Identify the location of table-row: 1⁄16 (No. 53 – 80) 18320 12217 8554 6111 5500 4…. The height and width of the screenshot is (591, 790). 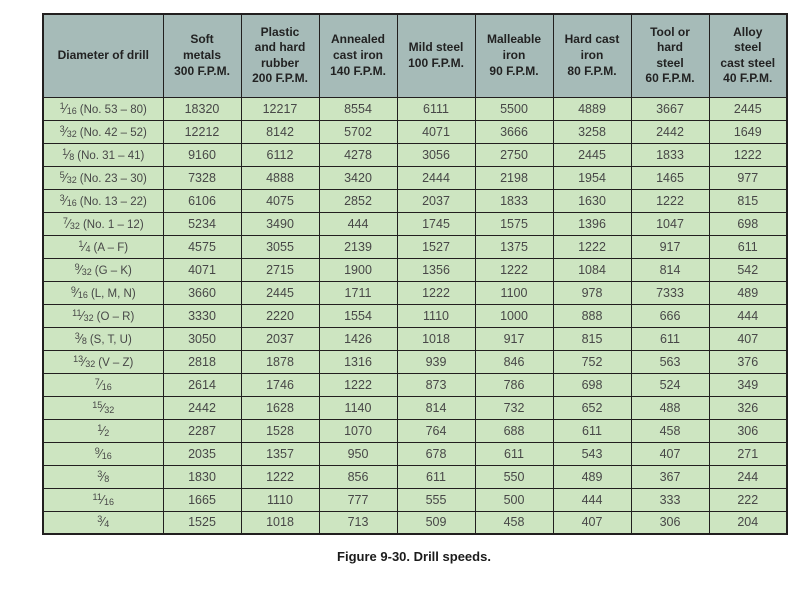
(415, 108).